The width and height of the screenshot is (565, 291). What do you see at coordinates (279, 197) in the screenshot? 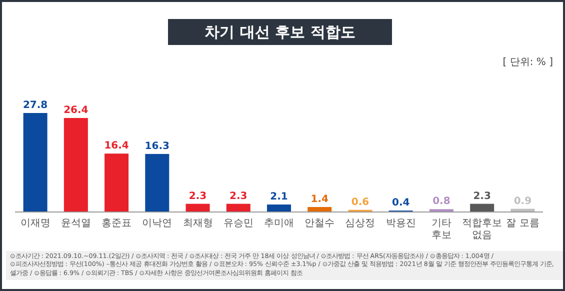
I see `data-label: 2.1` at bounding box center [279, 197].